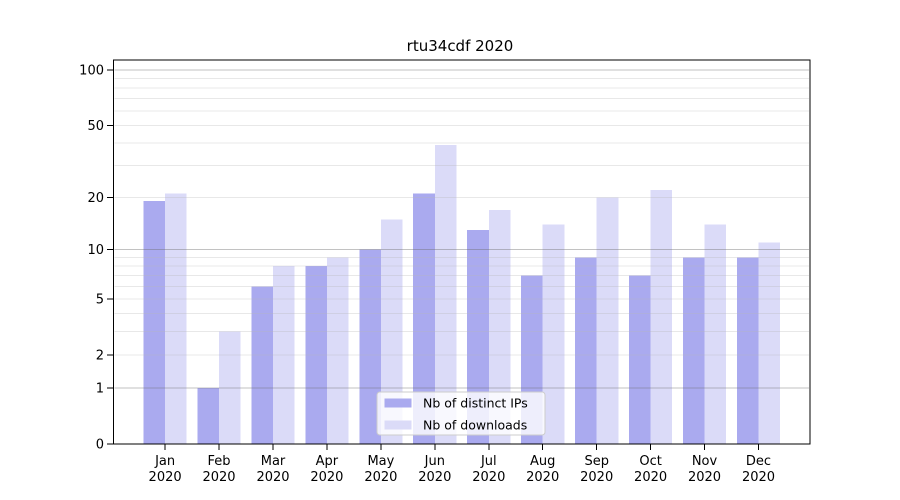 The height and width of the screenshot is (500, 900). What do you see at coordinates (553, 334) in the screenshot?
I see `bar-aug-downloads` at bounding box center [553, 334].